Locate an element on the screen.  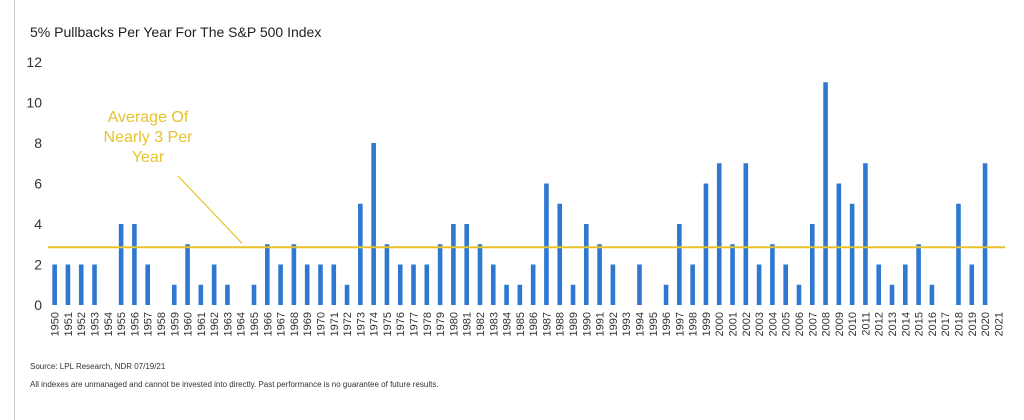
x-tick-label: 1967 is located at coordinates (282, 324).